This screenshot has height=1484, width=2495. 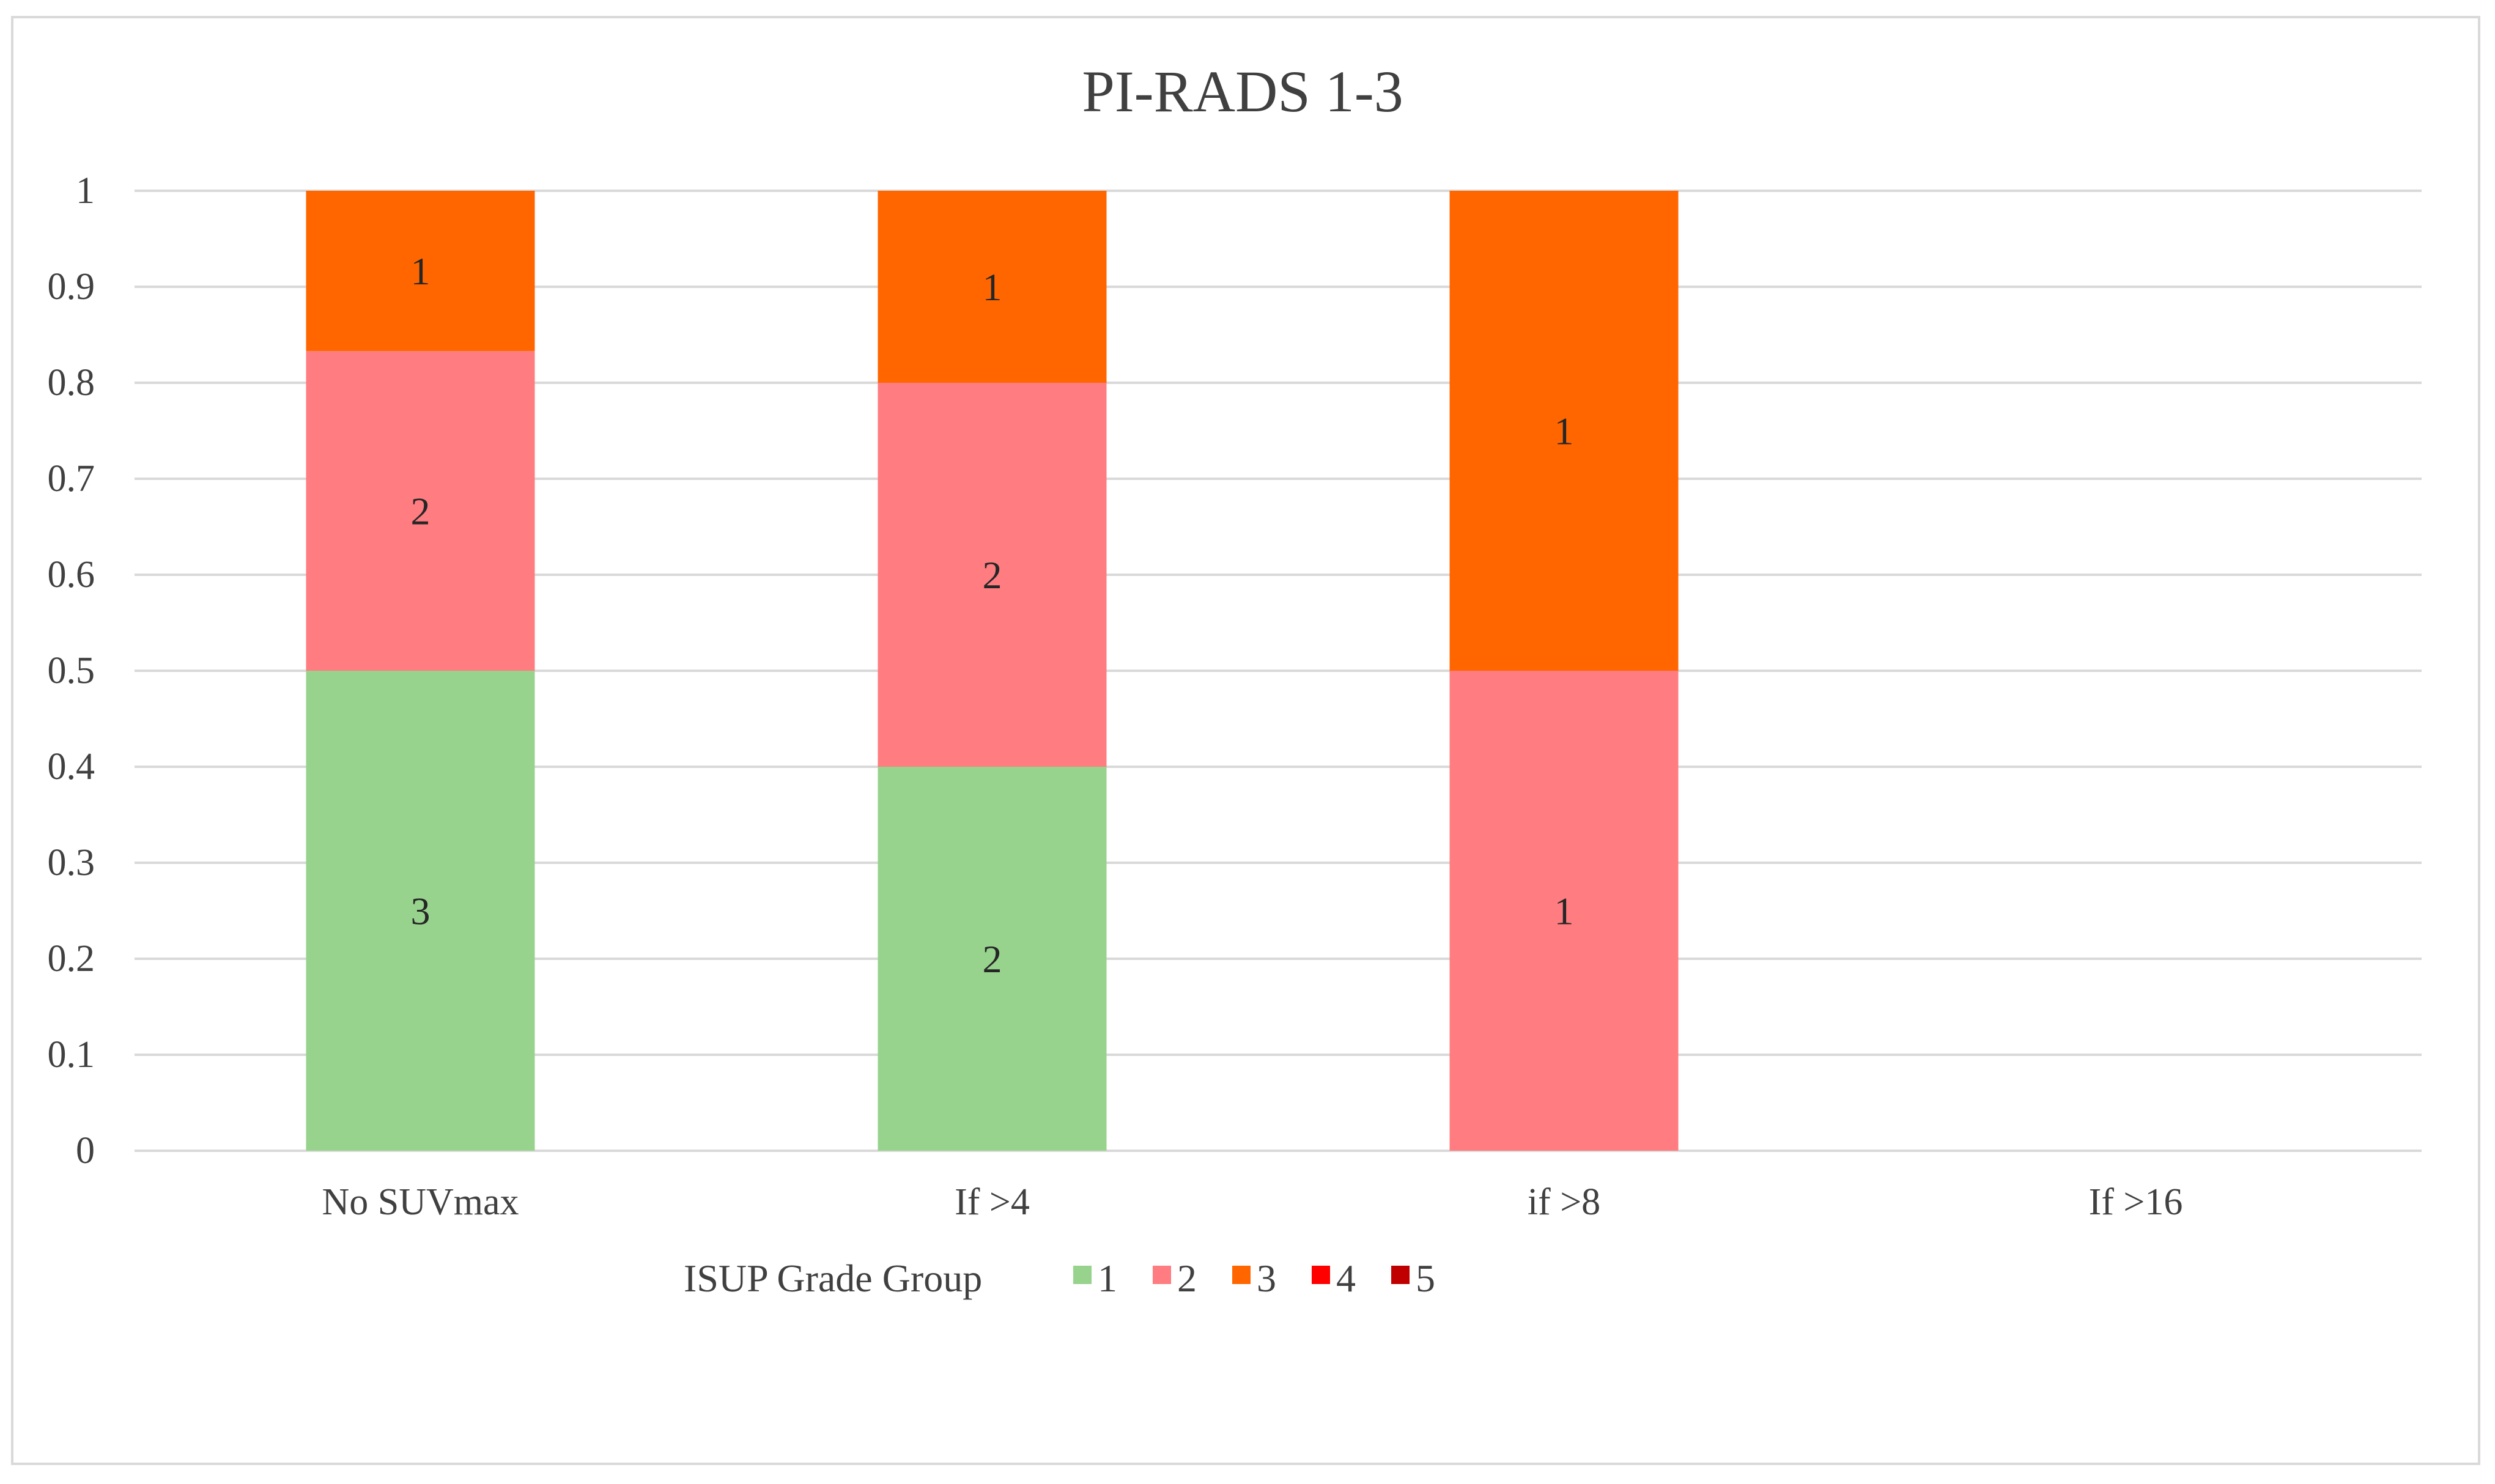 I want to click on legend-label: 2, so click(x=1187, y=1278).